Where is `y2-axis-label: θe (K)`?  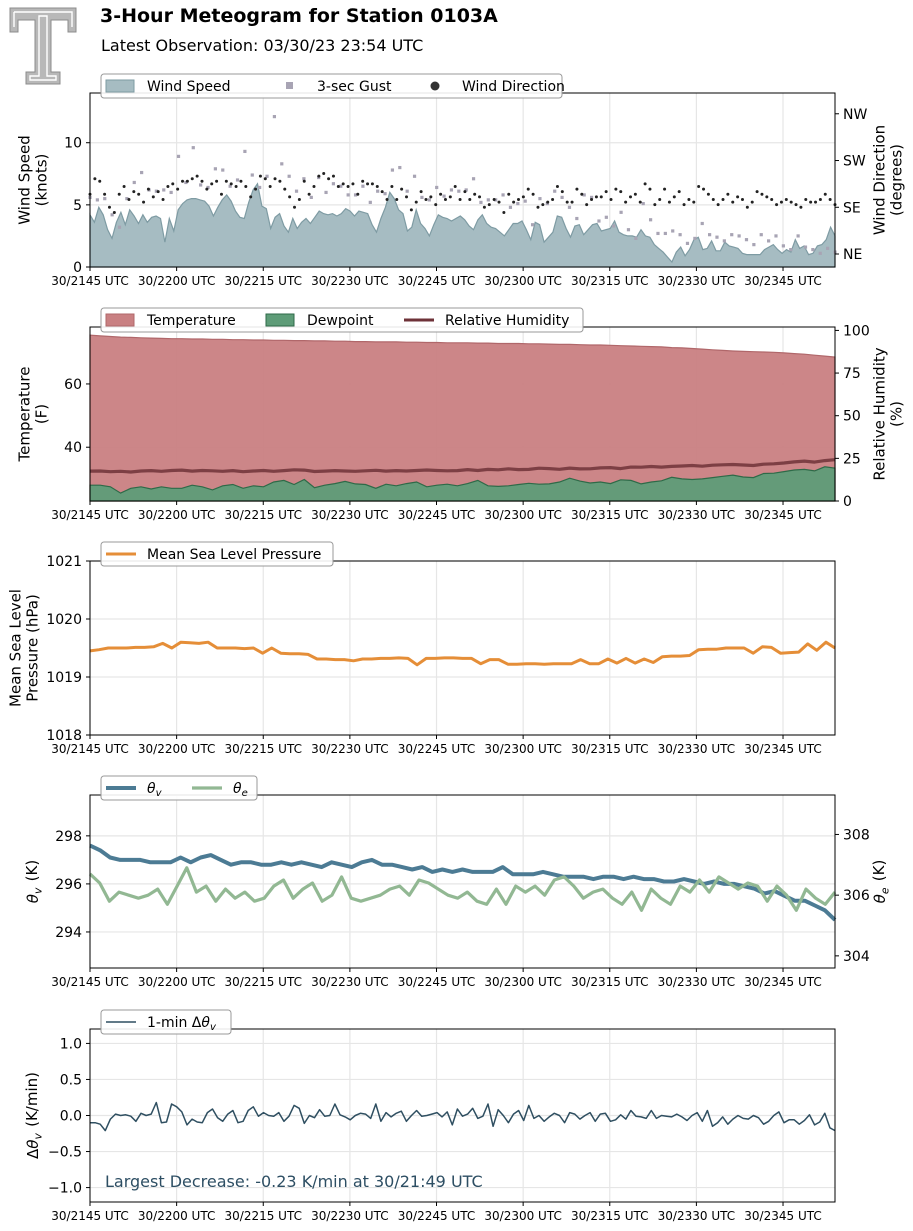
y2-axis-label: θe (K) is located at coordinates (881, 882).